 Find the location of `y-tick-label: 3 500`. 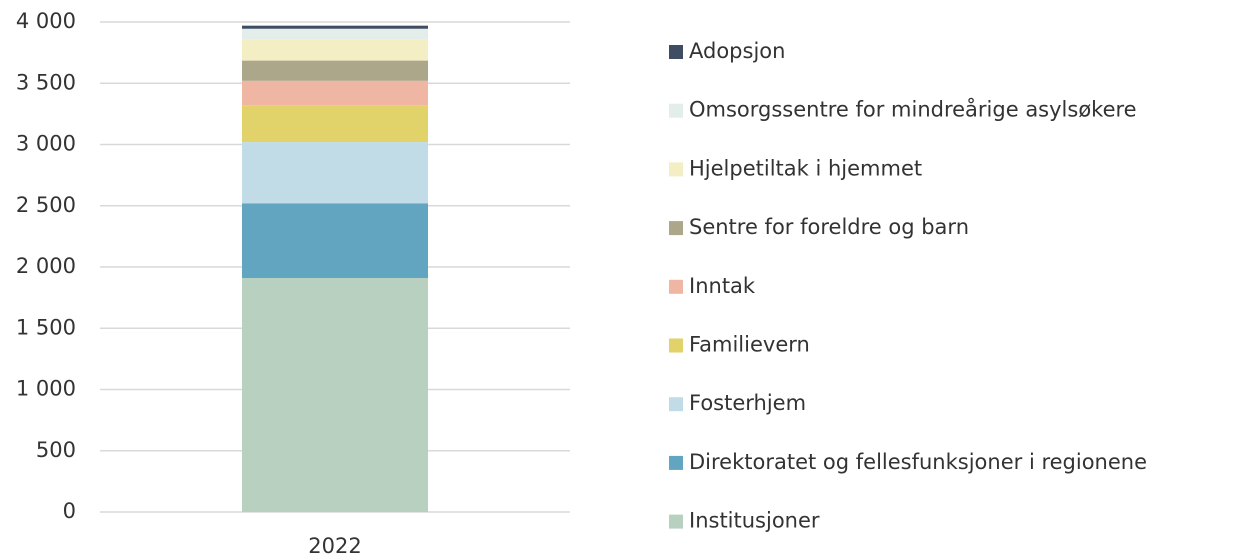

y-tick-label: 3 500 is located at coordinates (46, 82).